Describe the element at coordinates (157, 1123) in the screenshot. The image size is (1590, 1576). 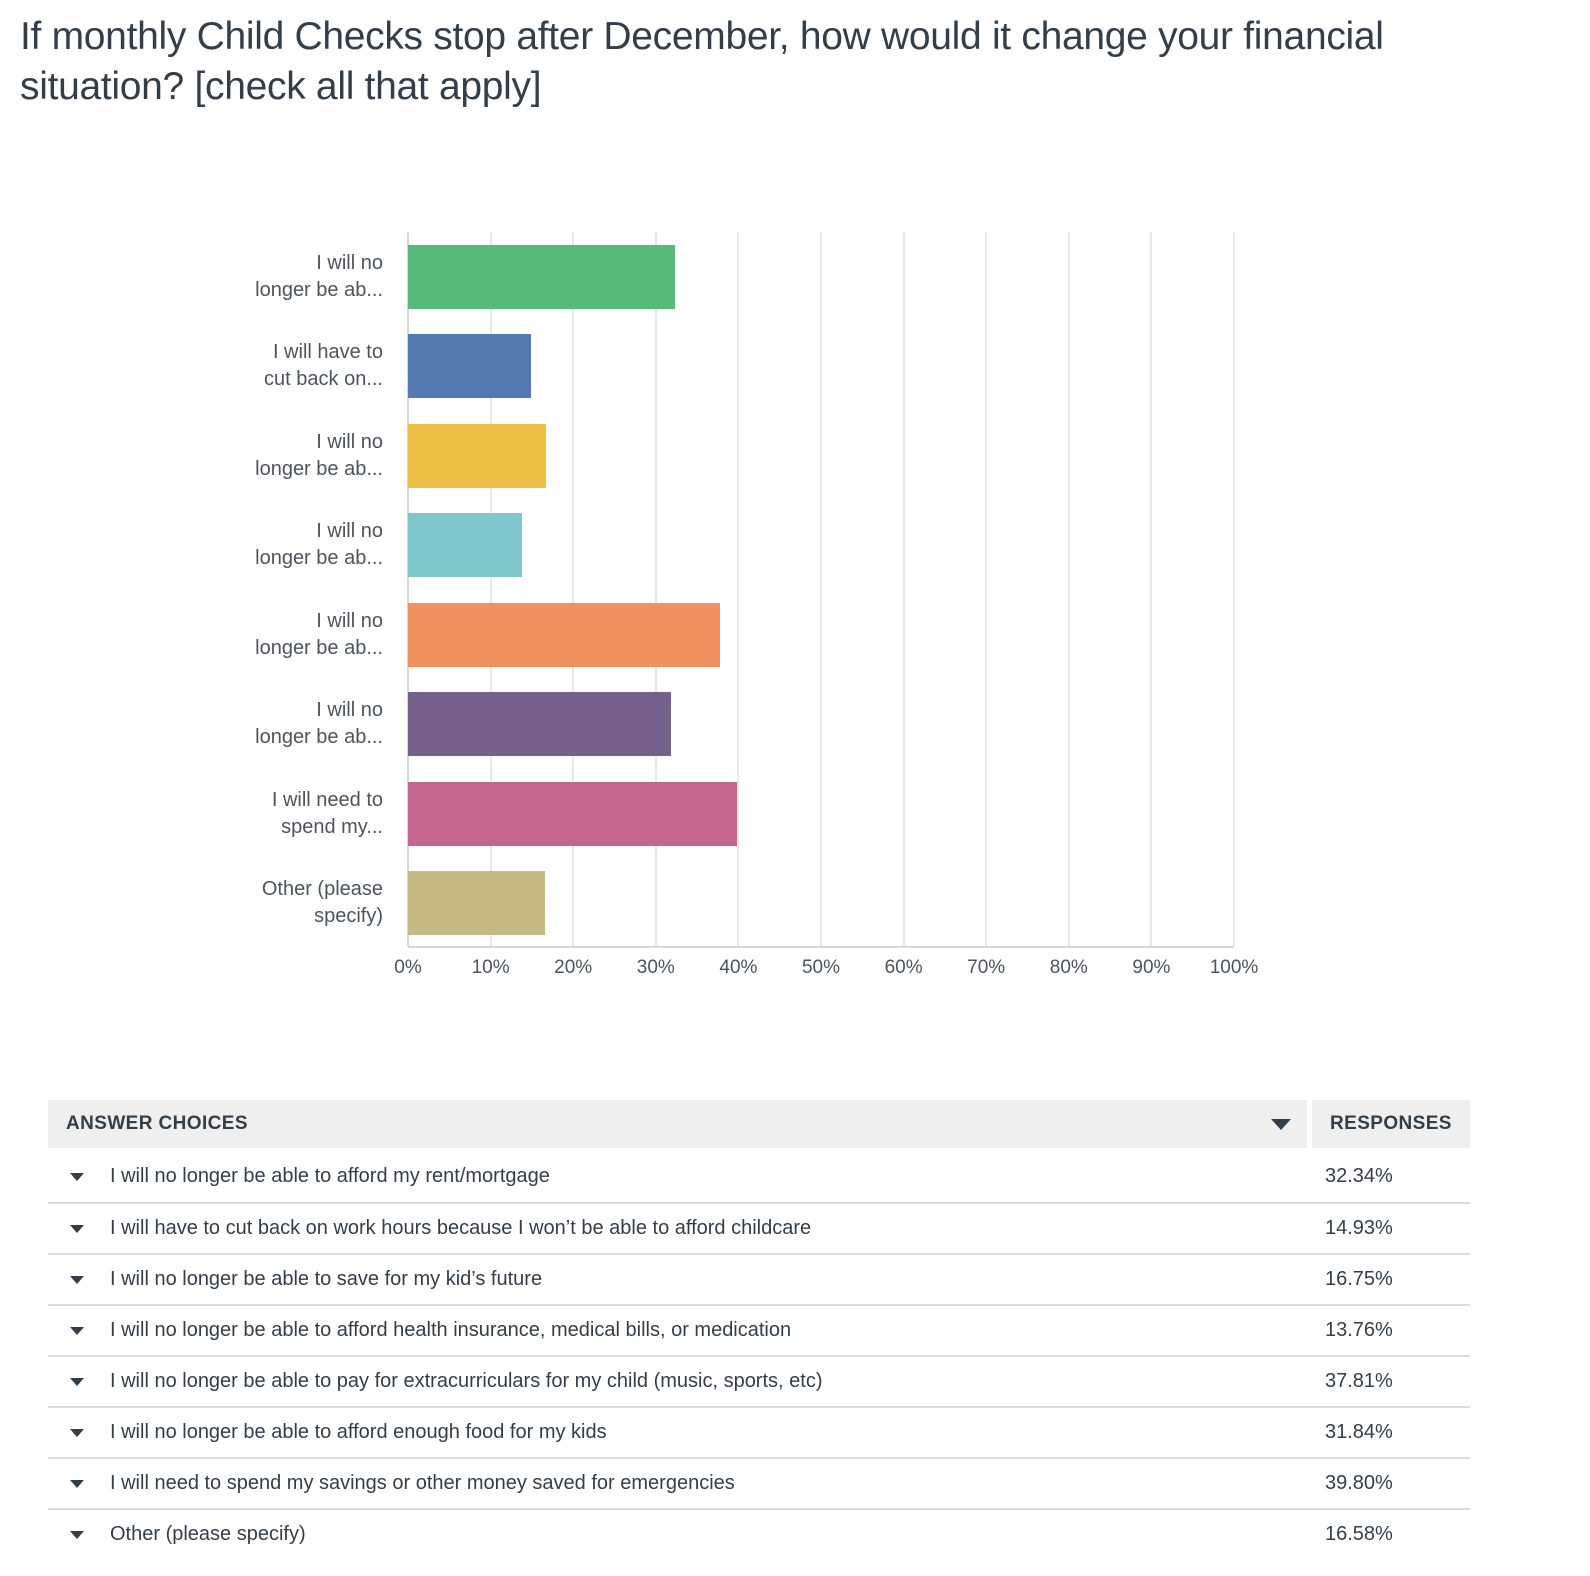
I see `answer-choices-header-label: ANSWER CHOICES` at that location.